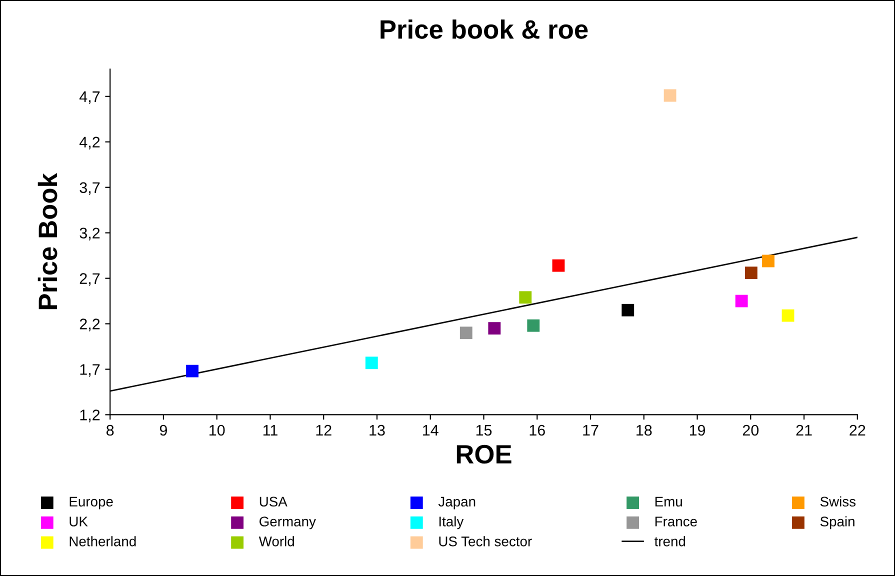 This screenshot has height=576, width=895. Describe the element at coordinates (858, 430) in the screenshot. I see `x-tick-label: 22` at that location.